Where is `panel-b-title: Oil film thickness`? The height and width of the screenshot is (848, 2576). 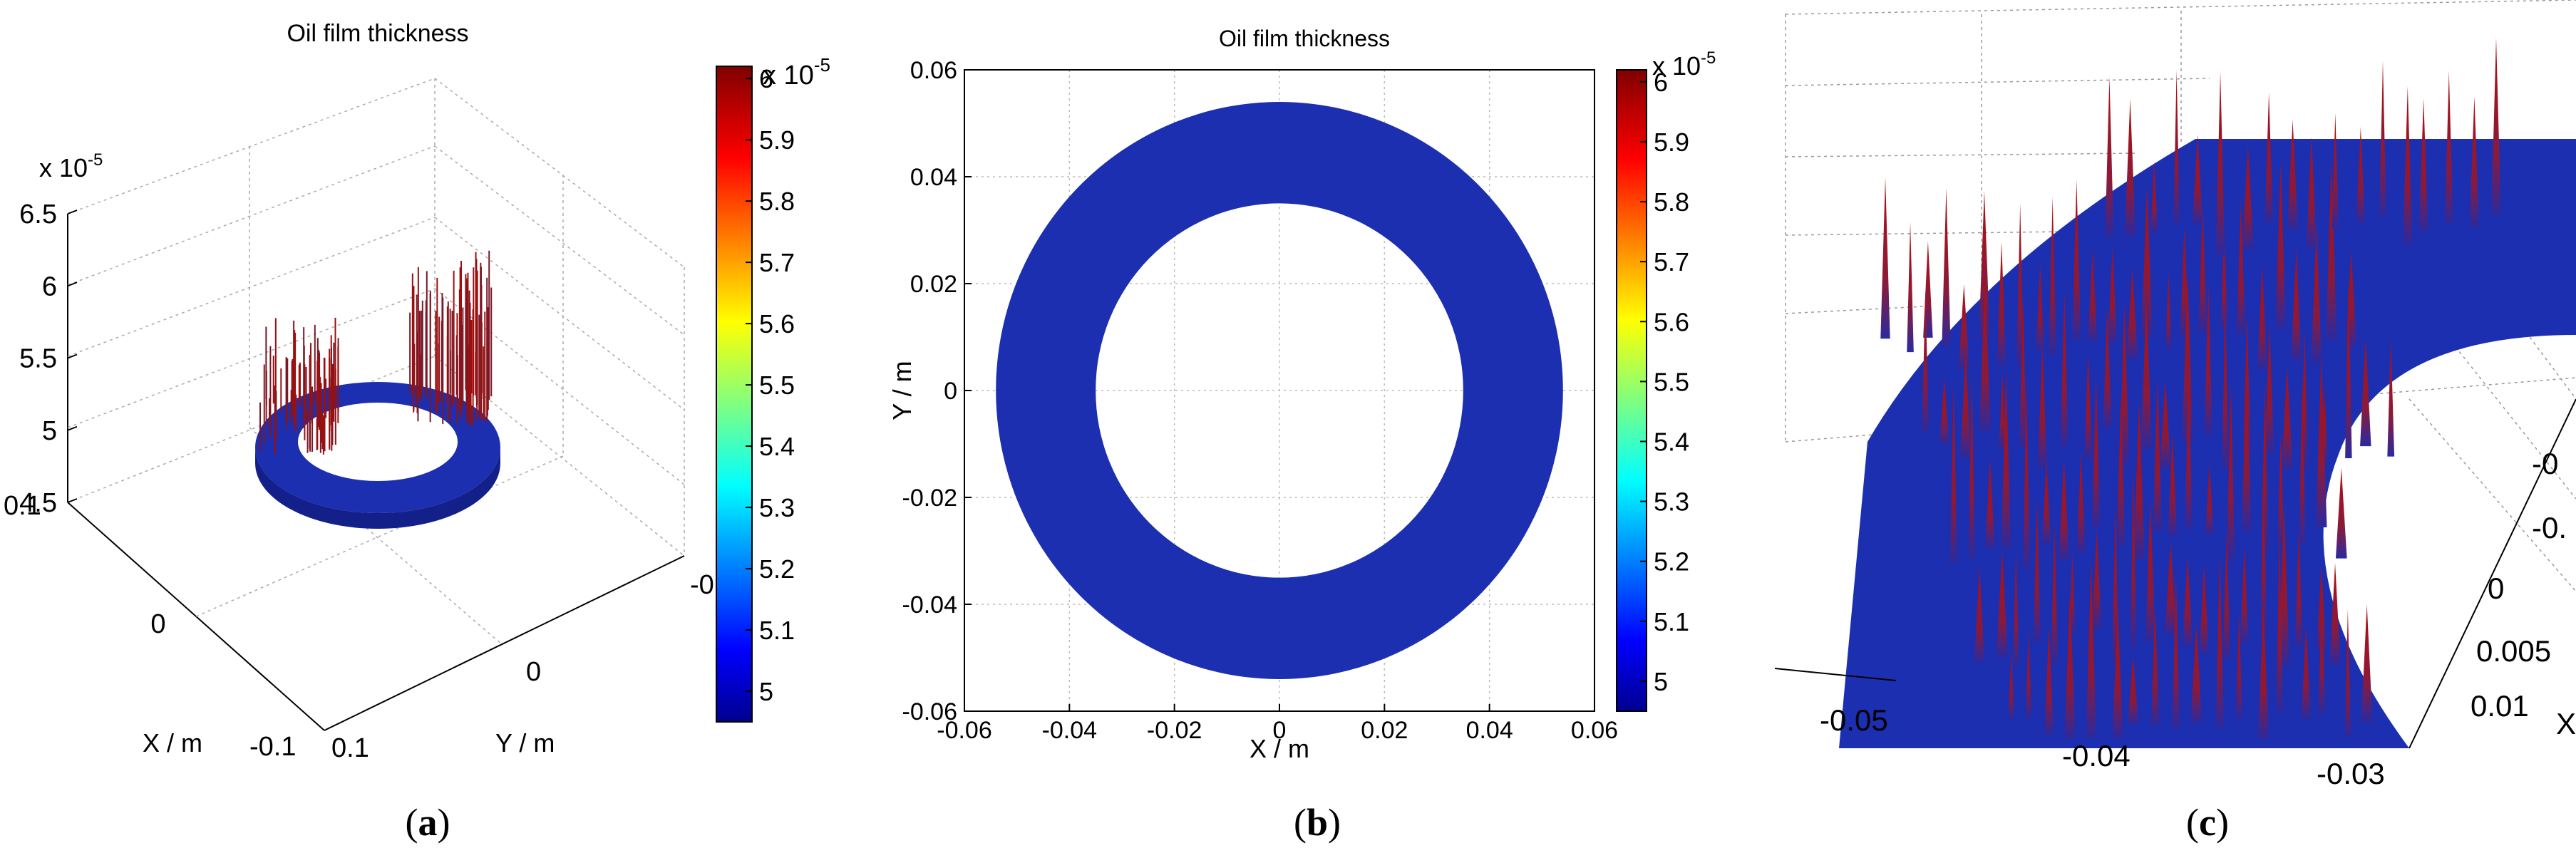 panel-b-title: Oil film thickness is located at coordinates (1304, 38).